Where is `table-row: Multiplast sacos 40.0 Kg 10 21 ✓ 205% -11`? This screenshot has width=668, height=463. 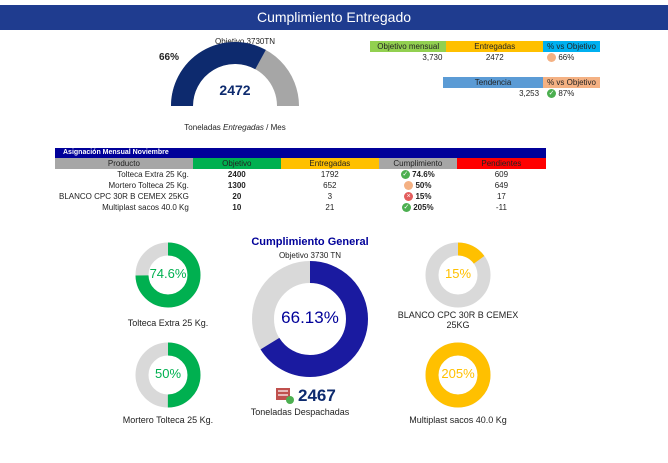 table-row: Multiplast sacos 40.0 Kg 10 21 ✓ 205% -11 is located at coordinates (300, 207).